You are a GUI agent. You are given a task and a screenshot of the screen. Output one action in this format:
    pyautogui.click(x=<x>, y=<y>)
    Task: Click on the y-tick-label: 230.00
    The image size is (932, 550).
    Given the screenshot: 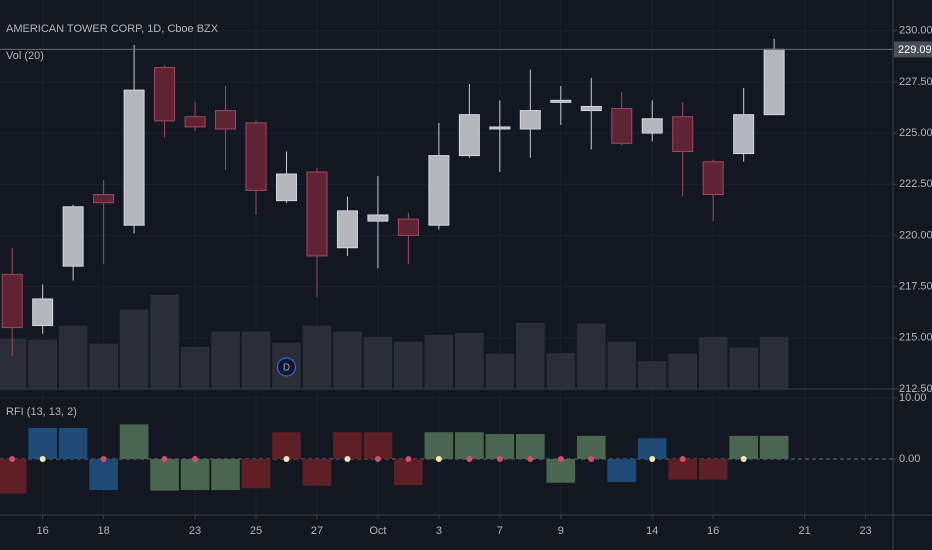 What is the action you would take?
    pyautogui.click(x=915, y=31)
    